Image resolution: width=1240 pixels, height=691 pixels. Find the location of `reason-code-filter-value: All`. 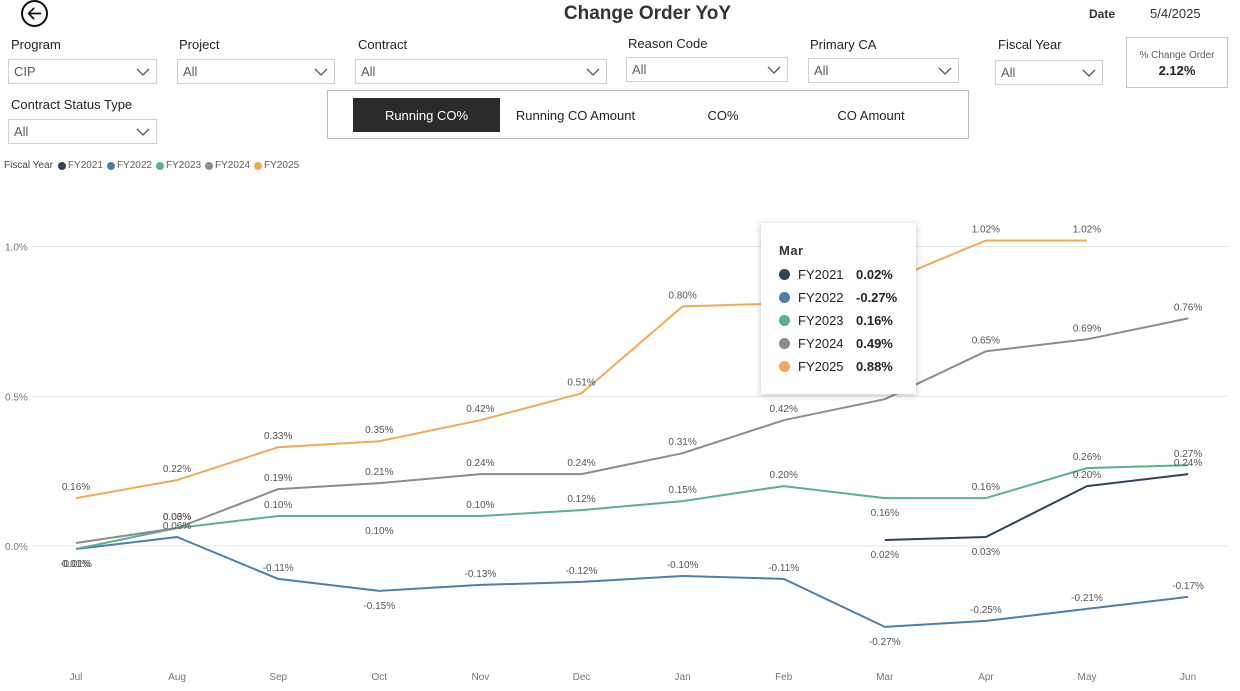

reason-code-filter-value: All is located at coordinates (639, 69).